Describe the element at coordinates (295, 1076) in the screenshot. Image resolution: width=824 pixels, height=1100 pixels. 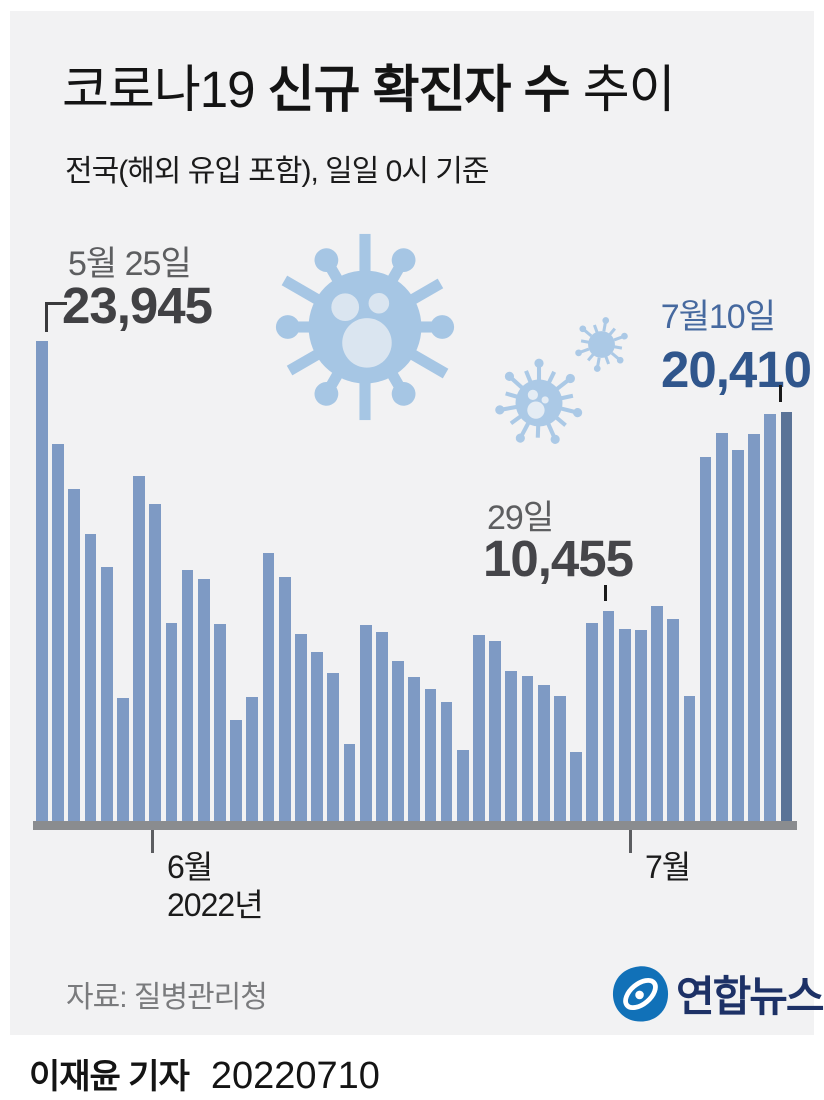
I see `byline-date: 20220710` at that location.